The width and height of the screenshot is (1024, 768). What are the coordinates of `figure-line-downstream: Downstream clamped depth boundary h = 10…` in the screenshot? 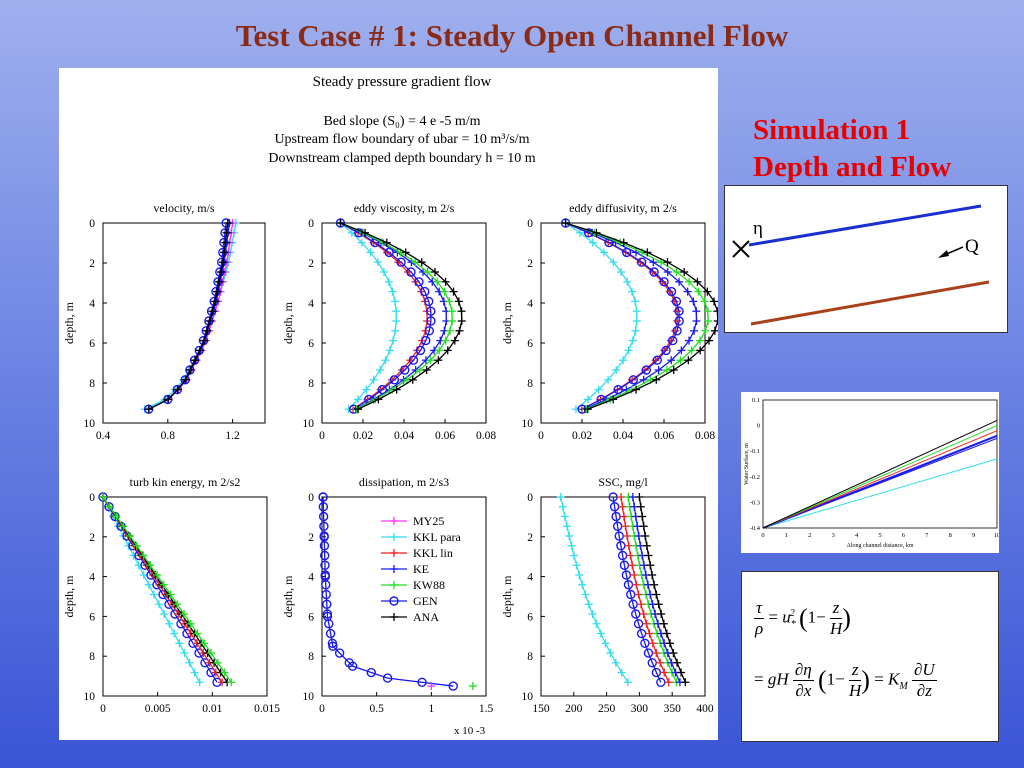 It's located at (401, 158).